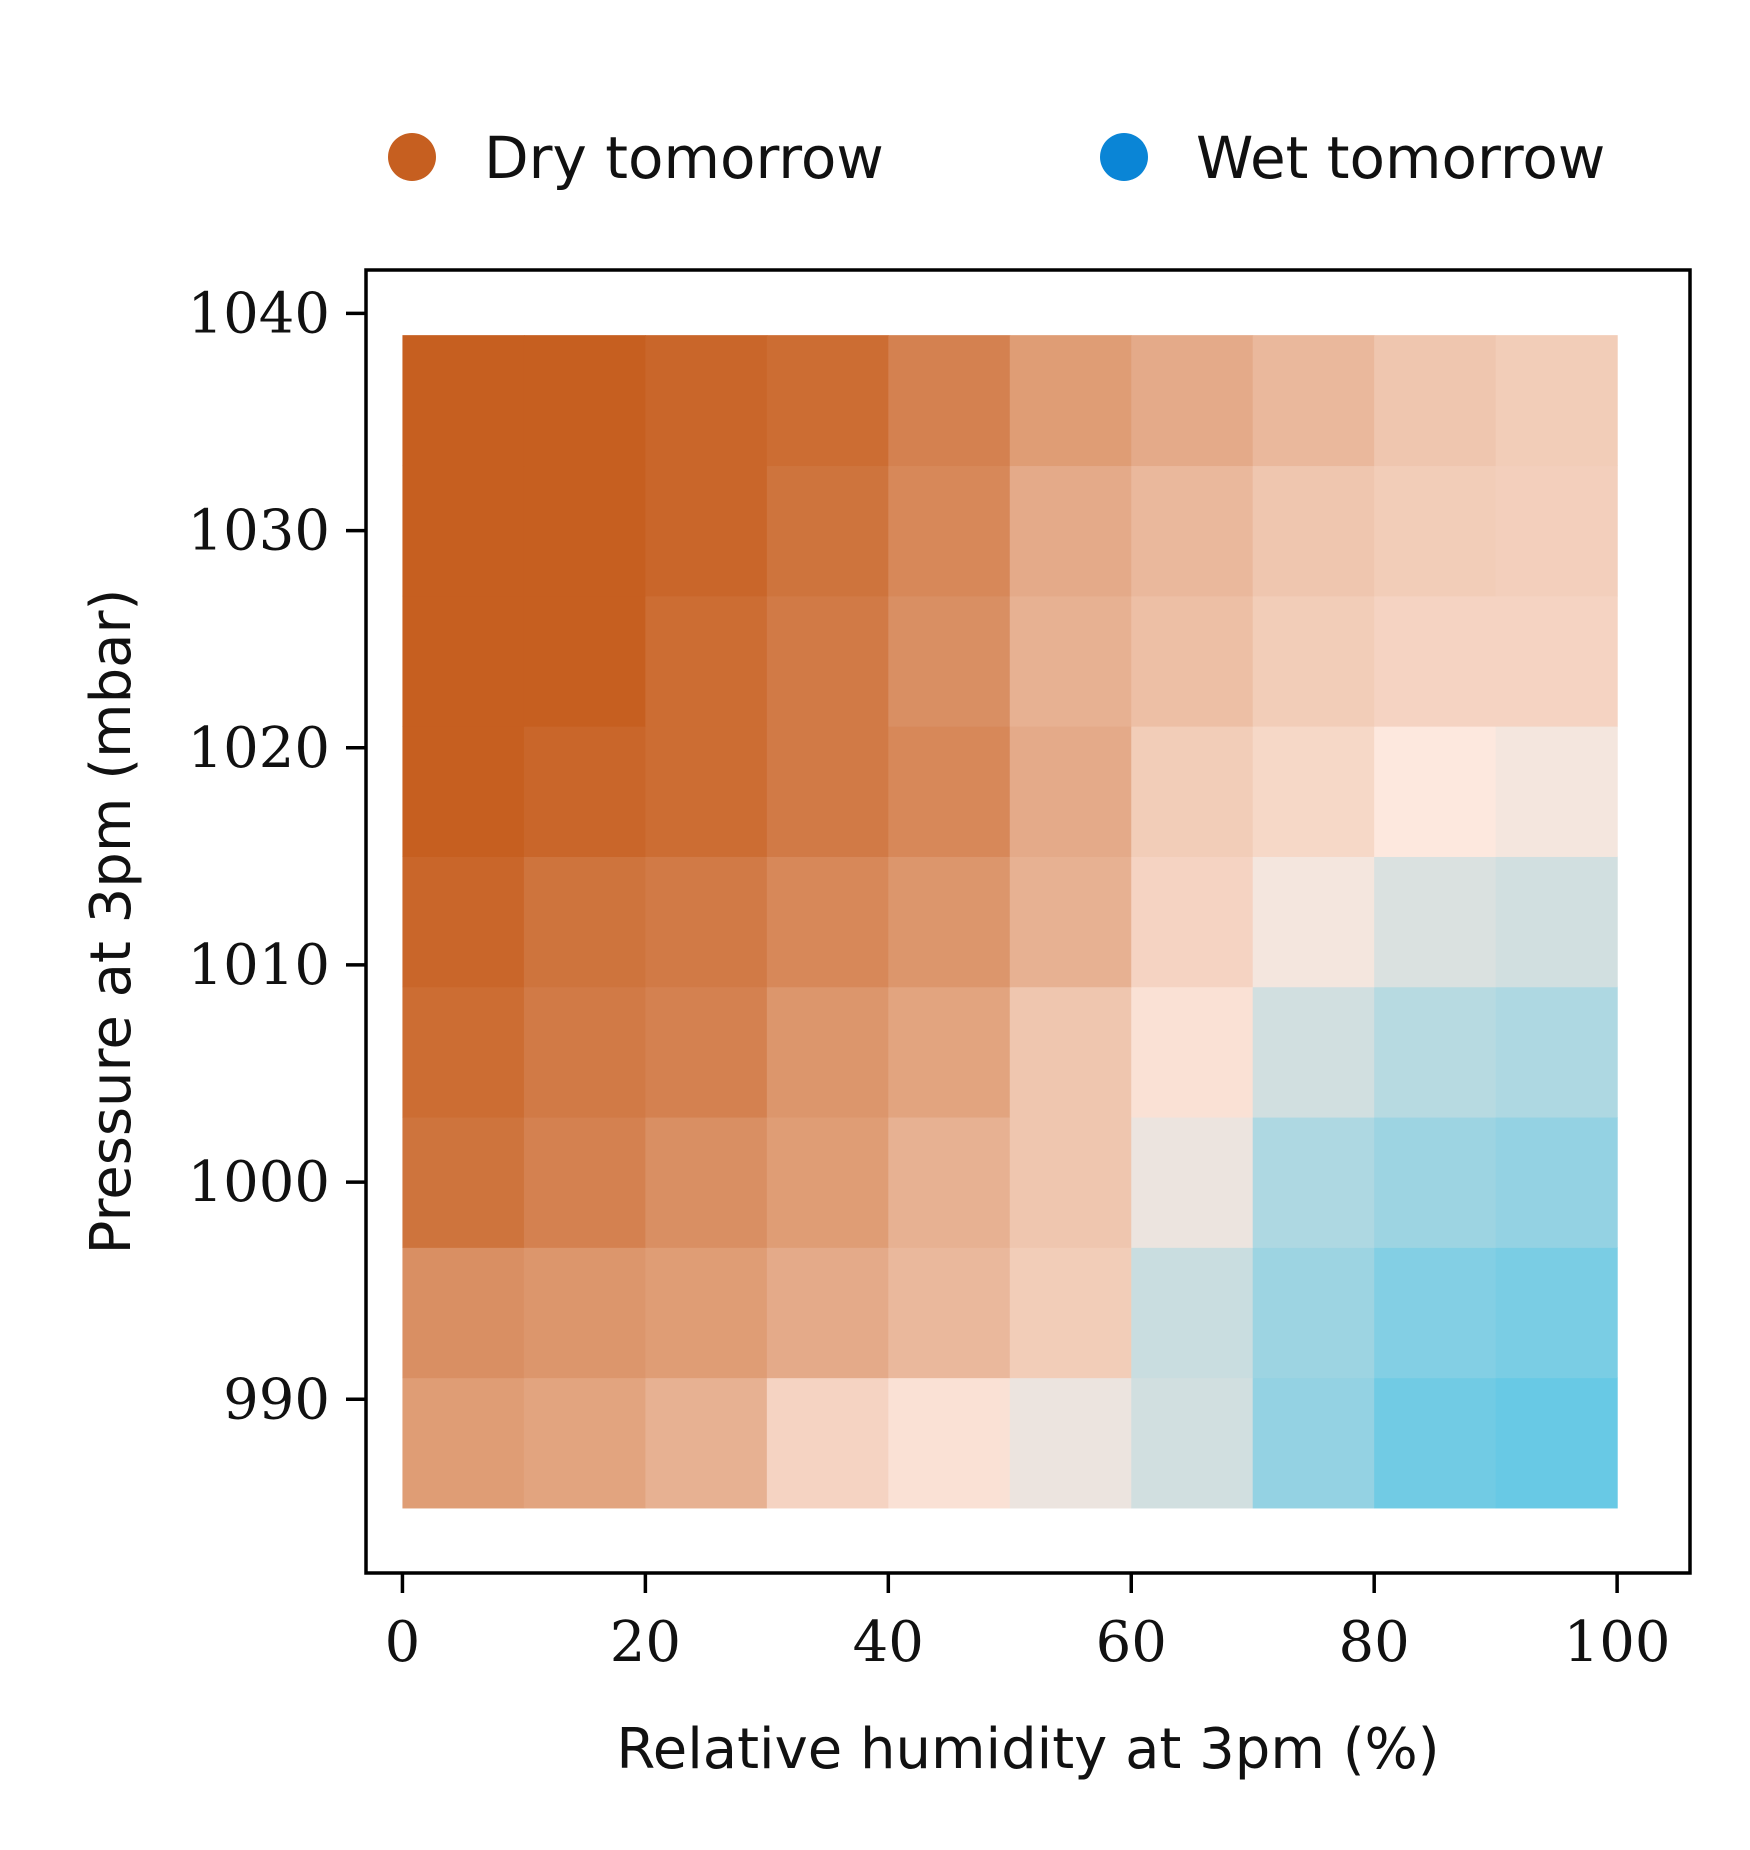  Describe the element at coordinates (258, 313) in the screenshot. I see `y-tick-label: 1040` at that location.